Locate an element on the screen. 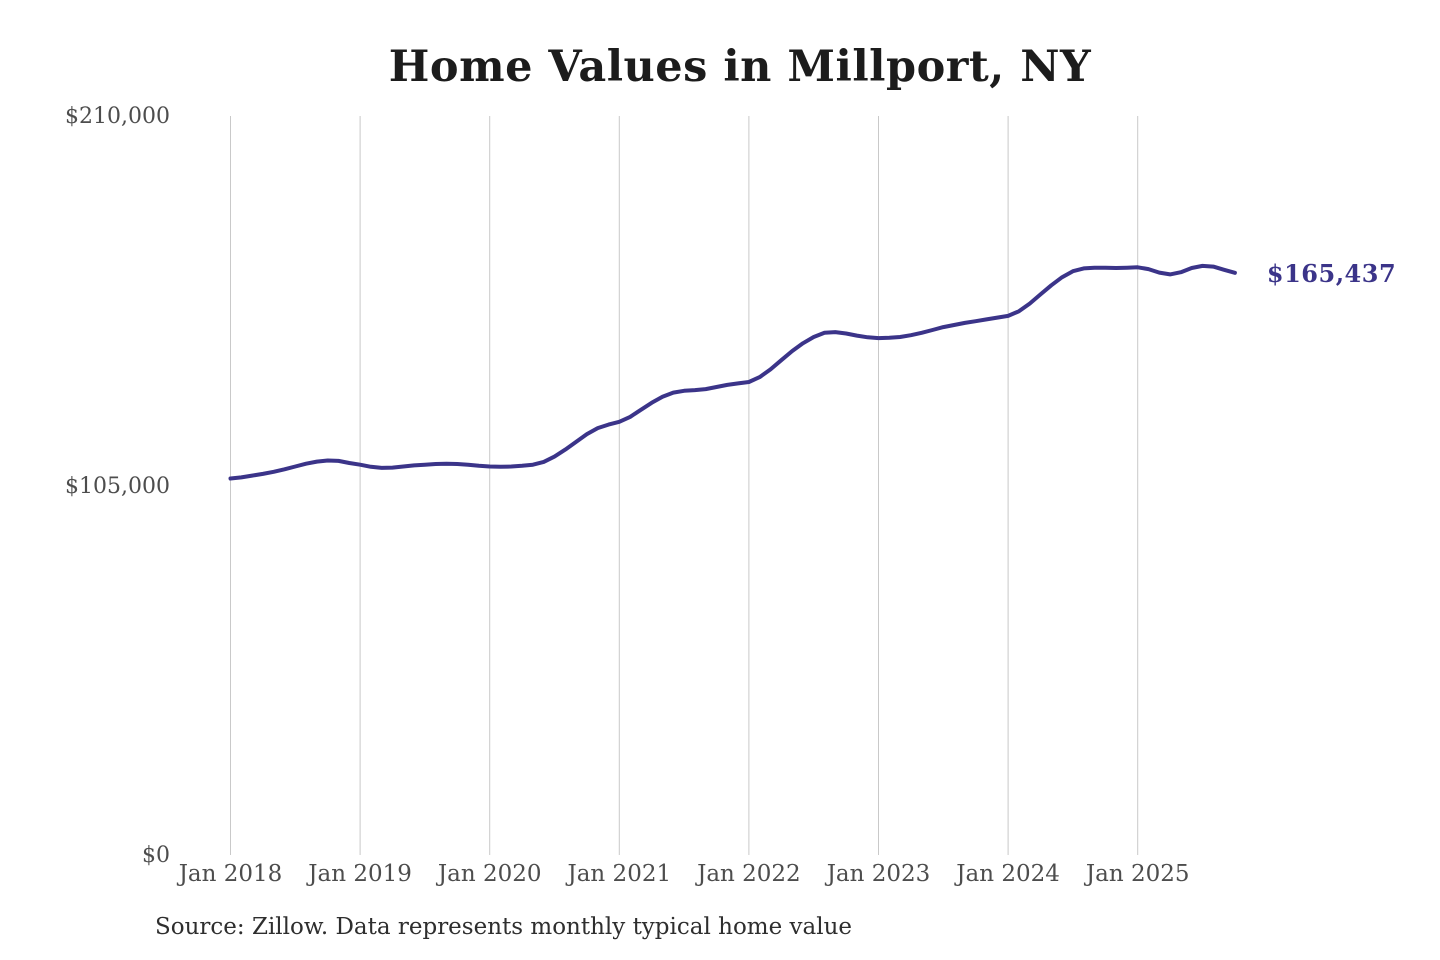  x-axis-label-jan-2021: Jan 2021 is located at coordinates (619, 874).